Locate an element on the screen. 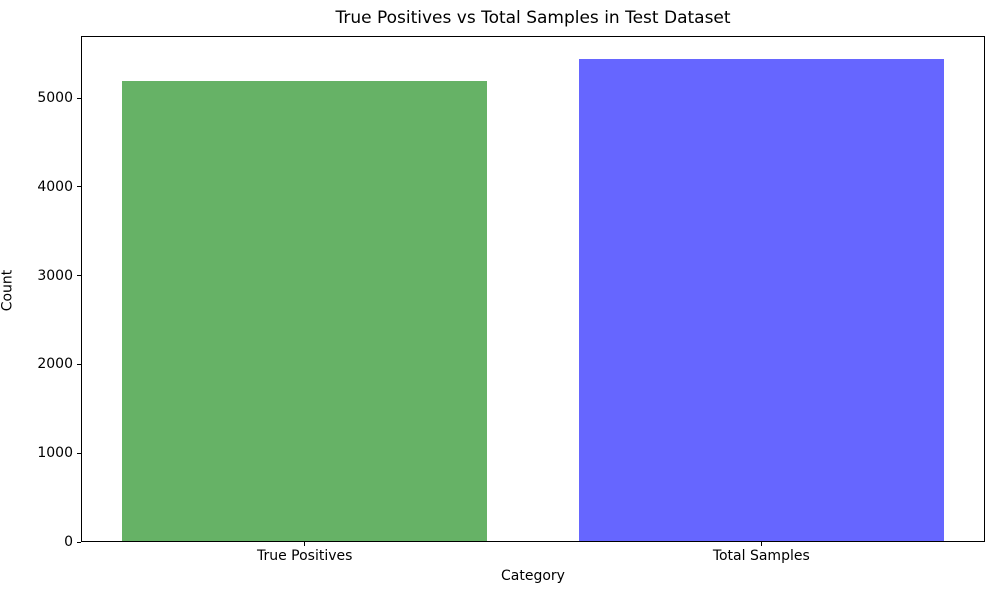 This screenshot has width=1000, height=600. y-axis-label: Count is located at coordinates (8, 290).